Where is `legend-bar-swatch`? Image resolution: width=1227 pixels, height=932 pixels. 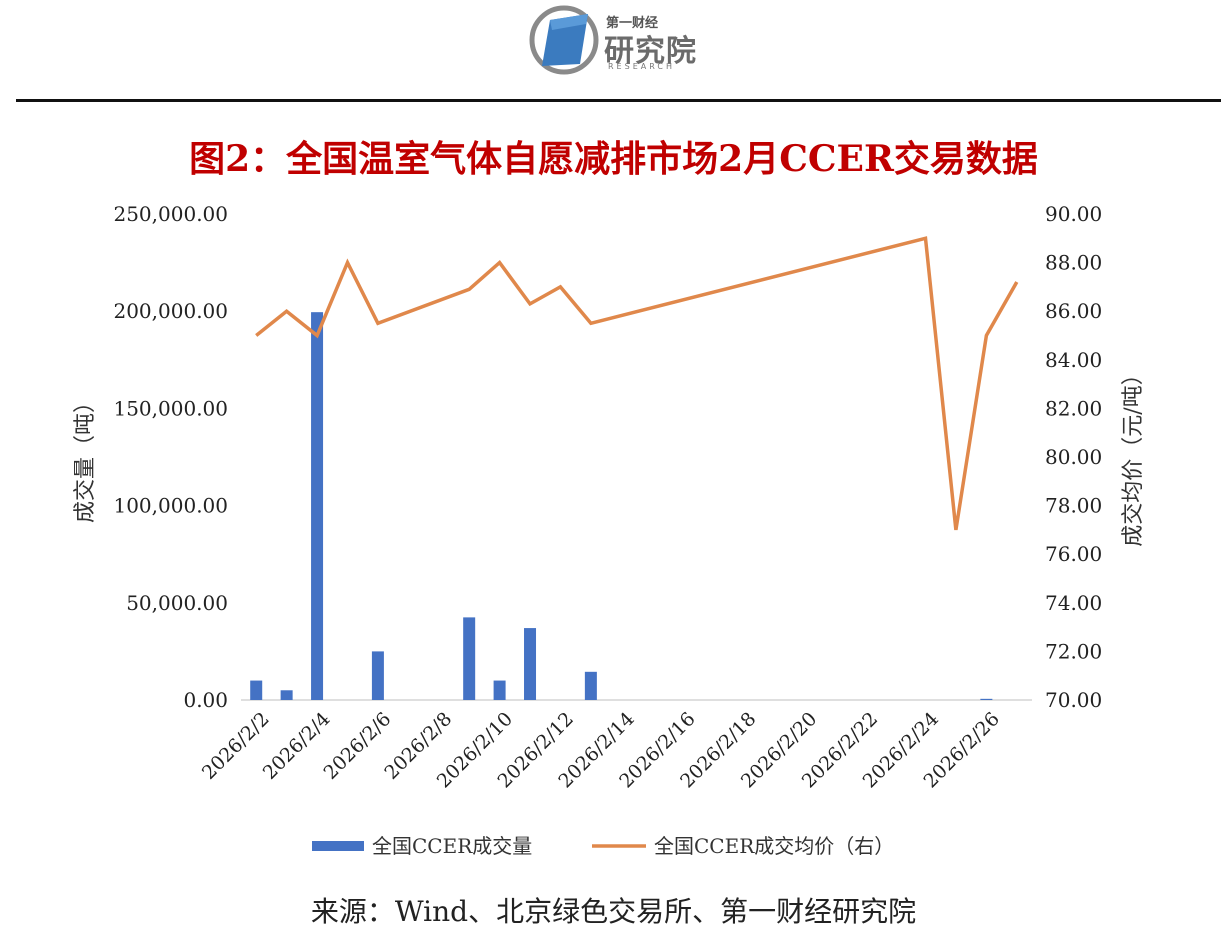 legend-bar-swatch is located at coordinates (338, 846).